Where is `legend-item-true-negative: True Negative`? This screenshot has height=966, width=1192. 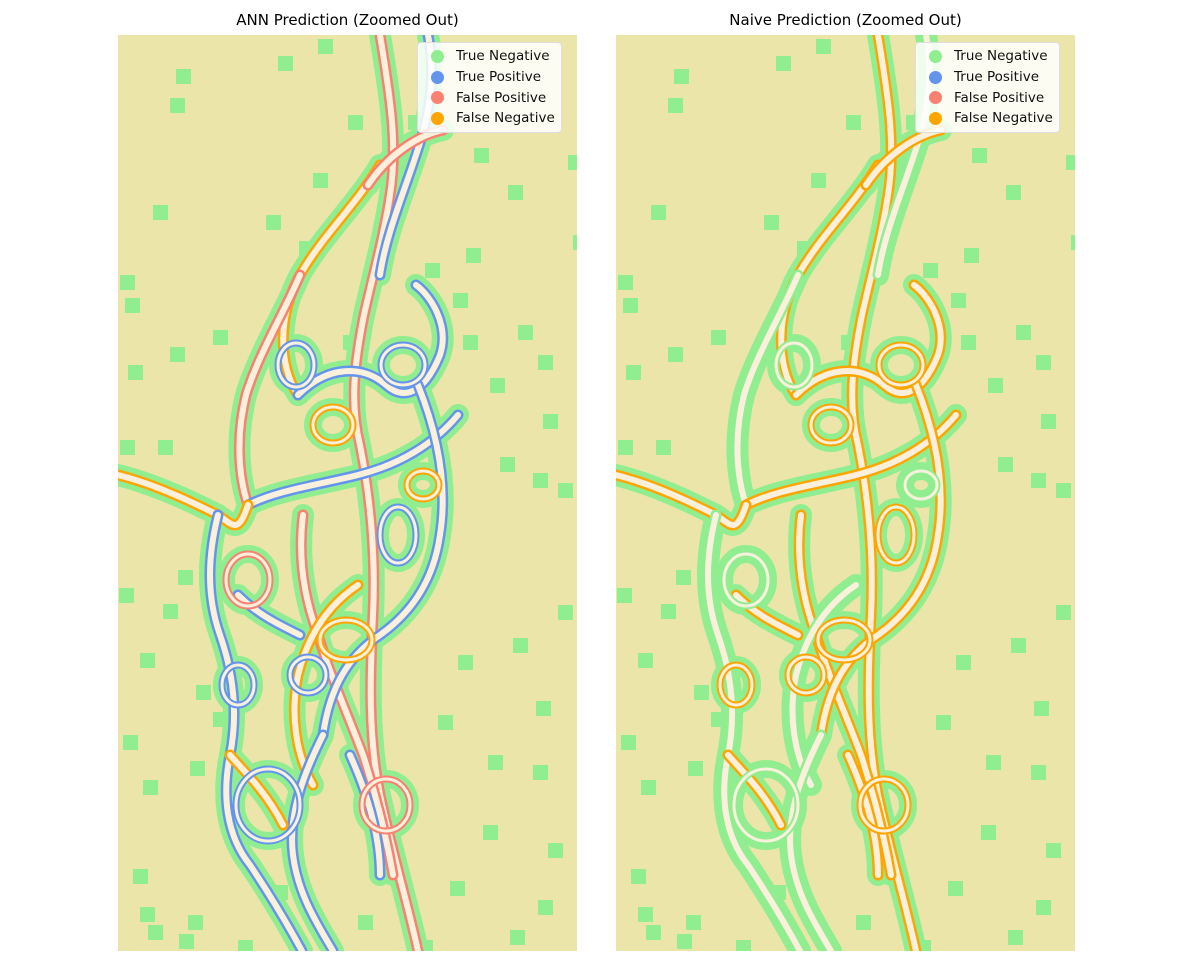 legend-item-true-negative: True Negative is located at coordinates (987, 56).